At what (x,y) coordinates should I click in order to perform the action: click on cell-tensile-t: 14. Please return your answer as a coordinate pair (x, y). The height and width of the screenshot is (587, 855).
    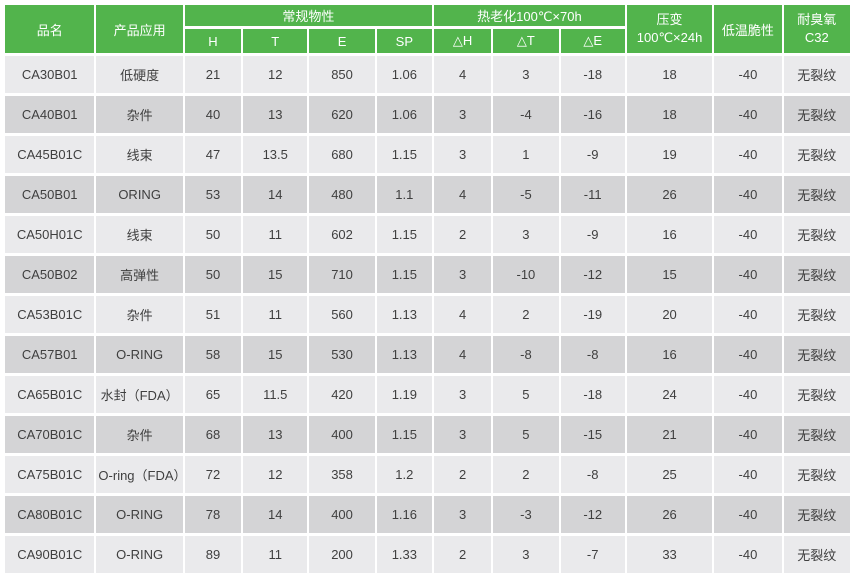
    Looking at the image, I should click on (275, 514).